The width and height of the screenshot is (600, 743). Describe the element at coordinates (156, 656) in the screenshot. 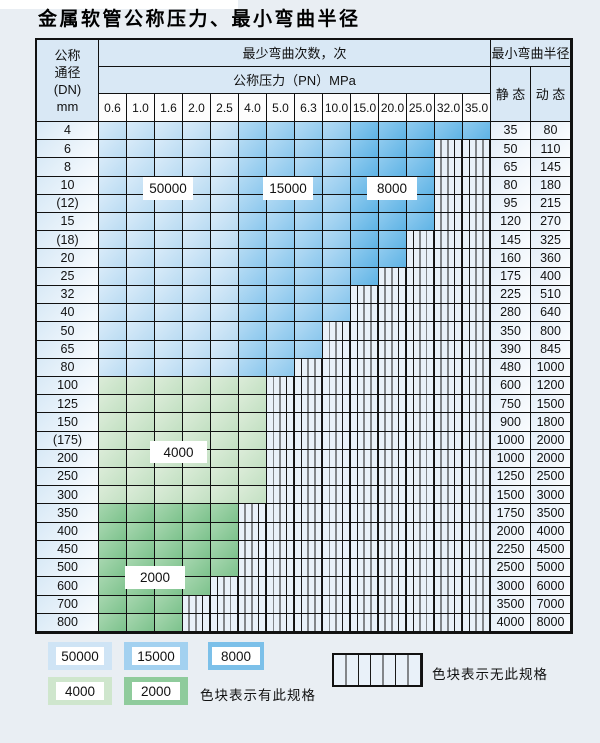

I see `legend-swatch-15000-label: 15000` at that location.